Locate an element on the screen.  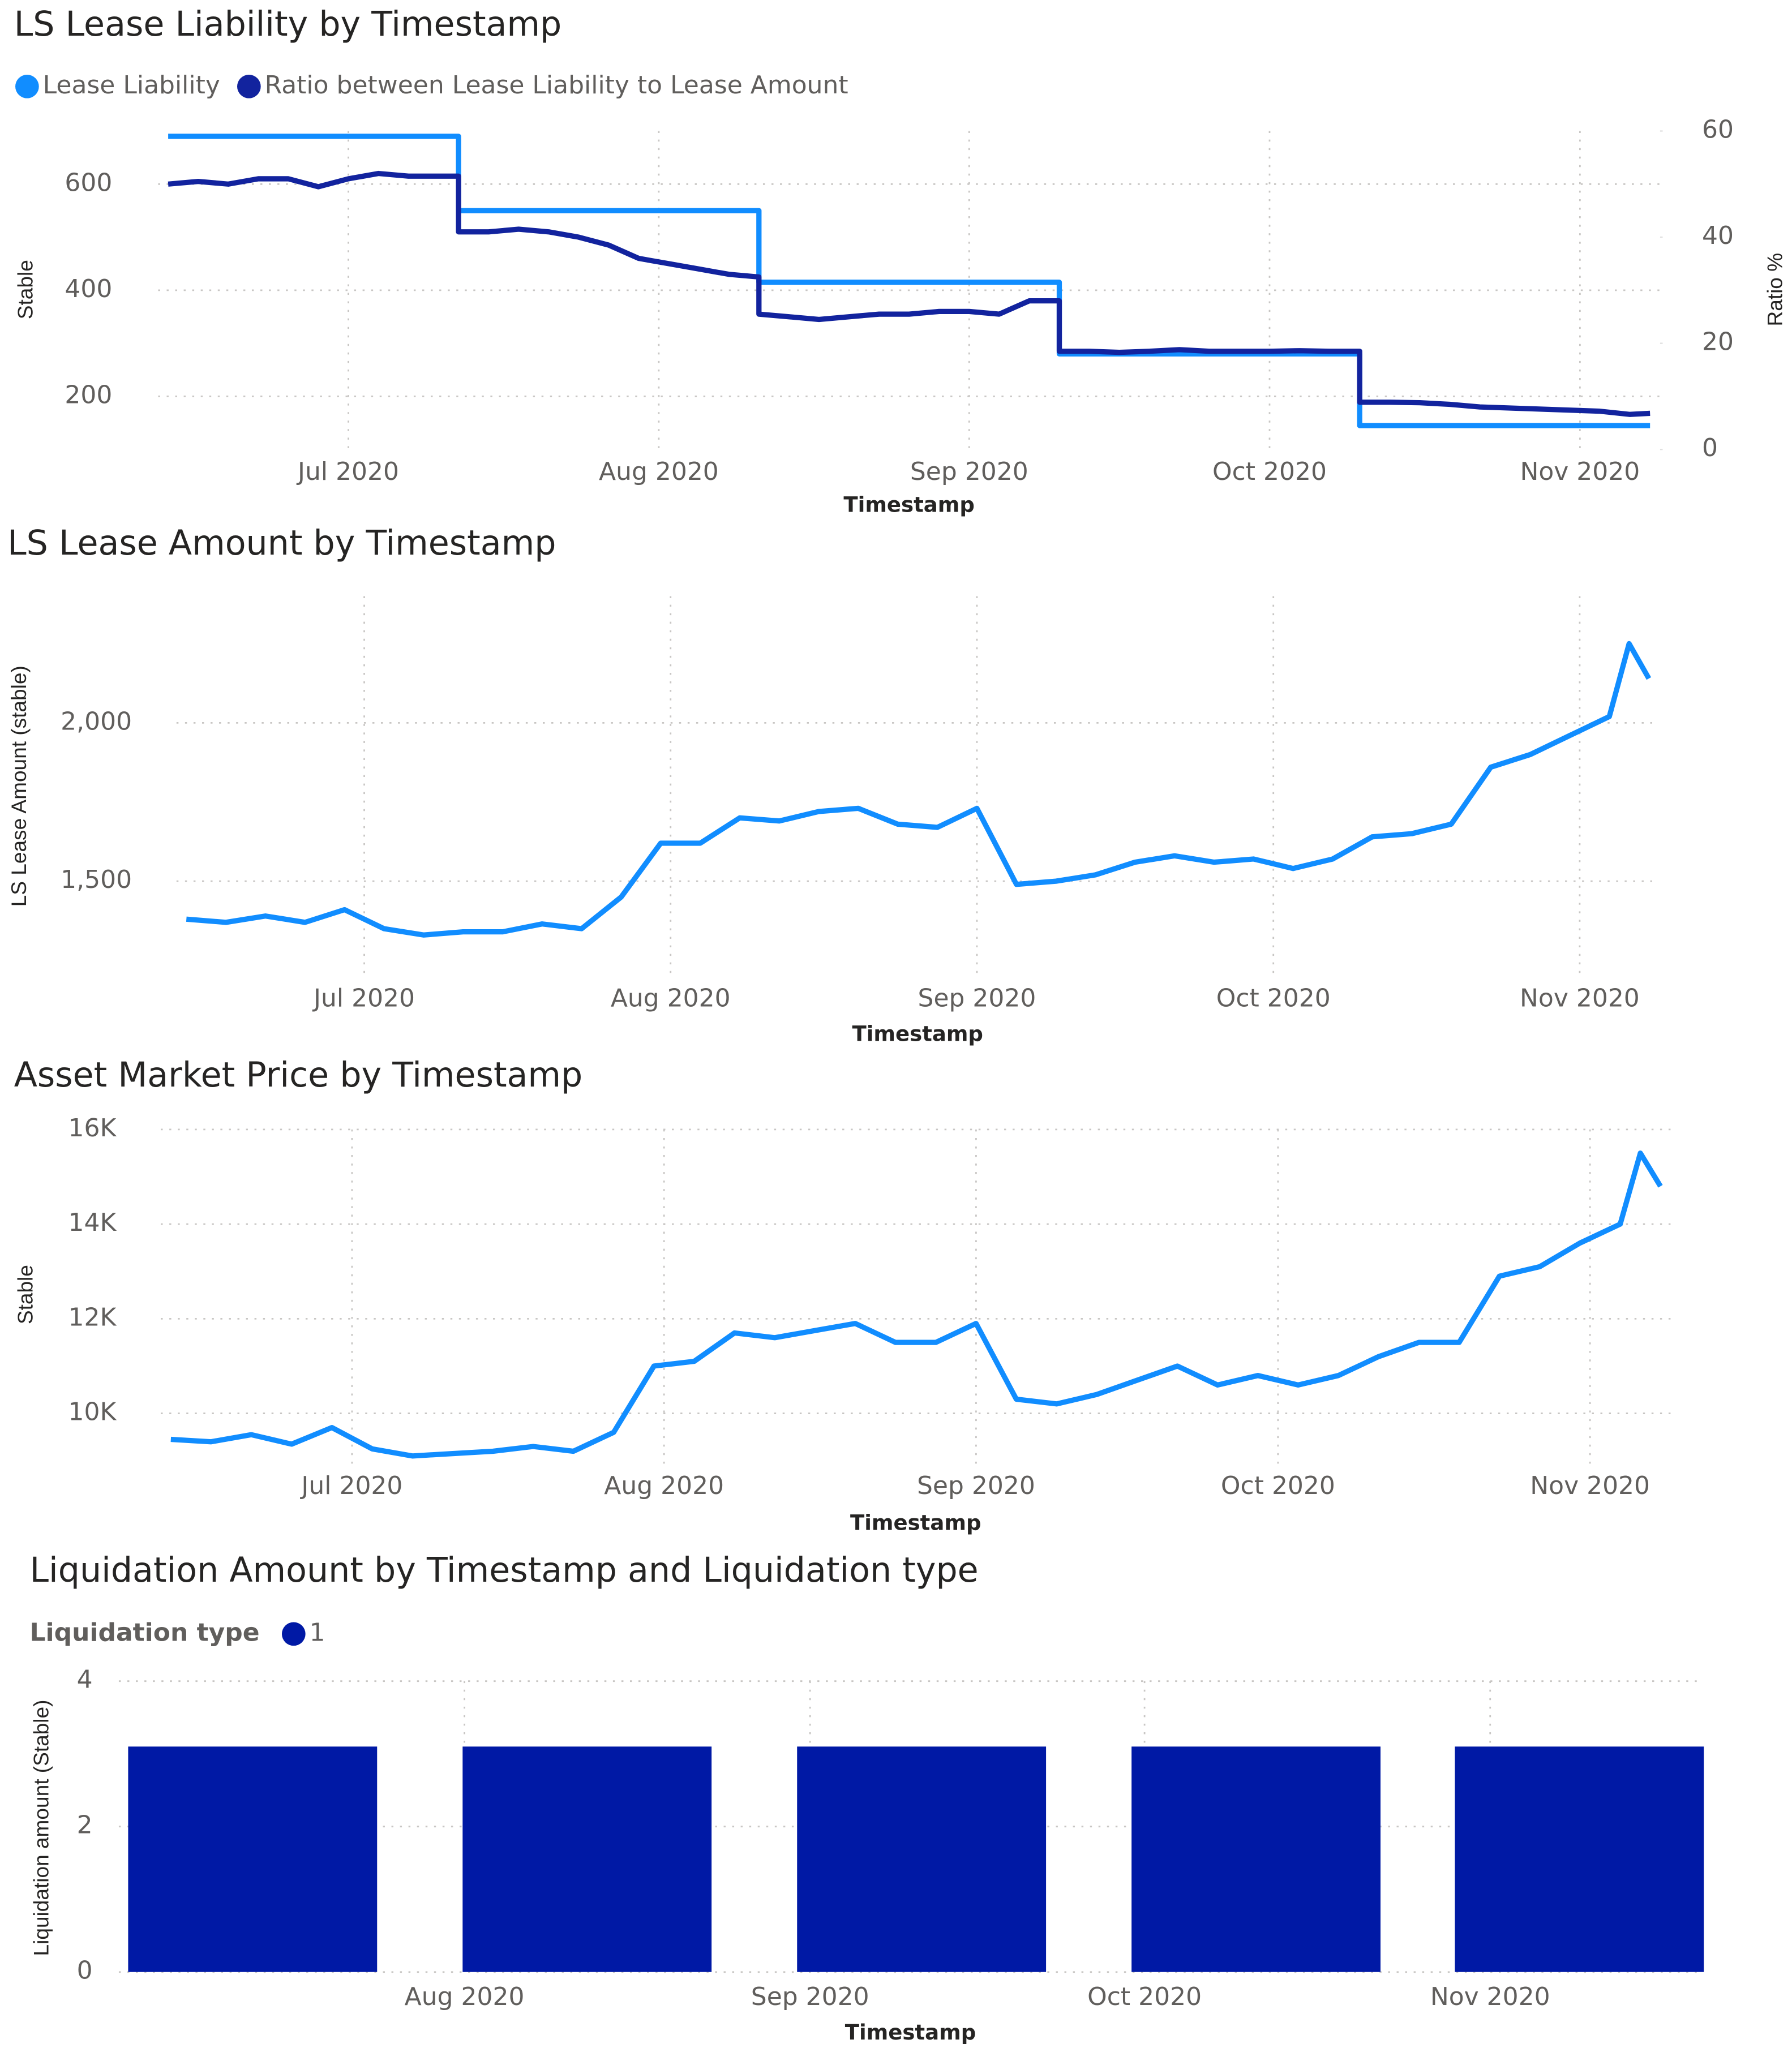
y2-tick-label: 60 is located at coordinates (1718, 129).